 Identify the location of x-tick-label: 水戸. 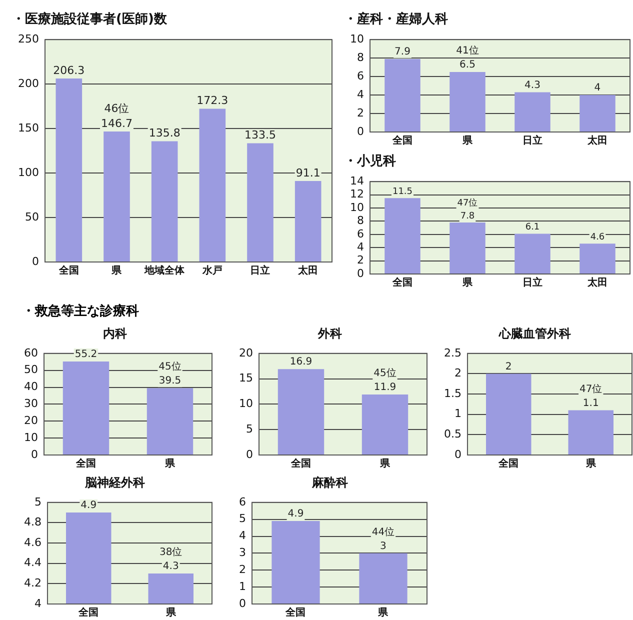
(211, 270).